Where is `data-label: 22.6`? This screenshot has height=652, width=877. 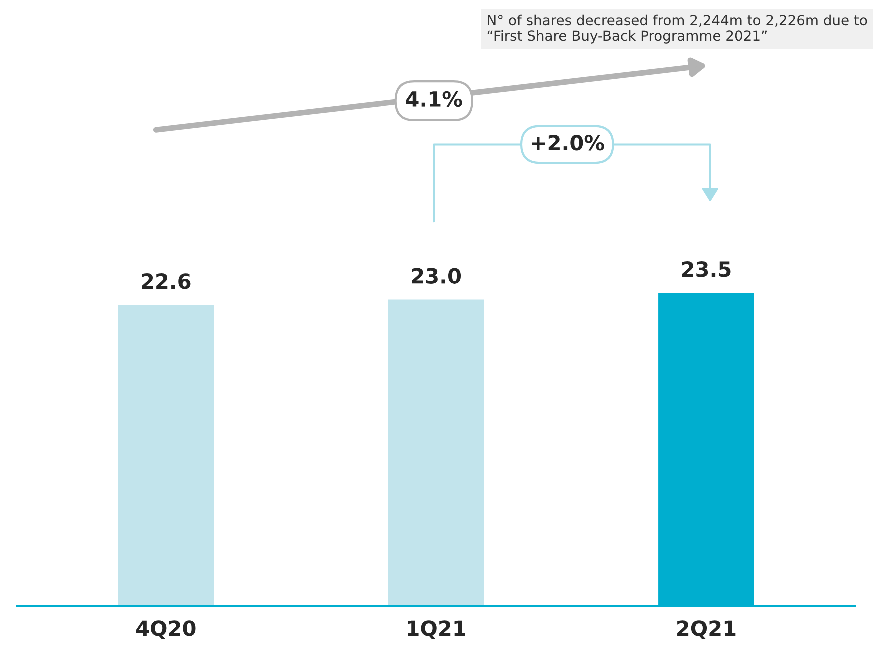 data-label: 22.6 is located at coordinates (166, 282).